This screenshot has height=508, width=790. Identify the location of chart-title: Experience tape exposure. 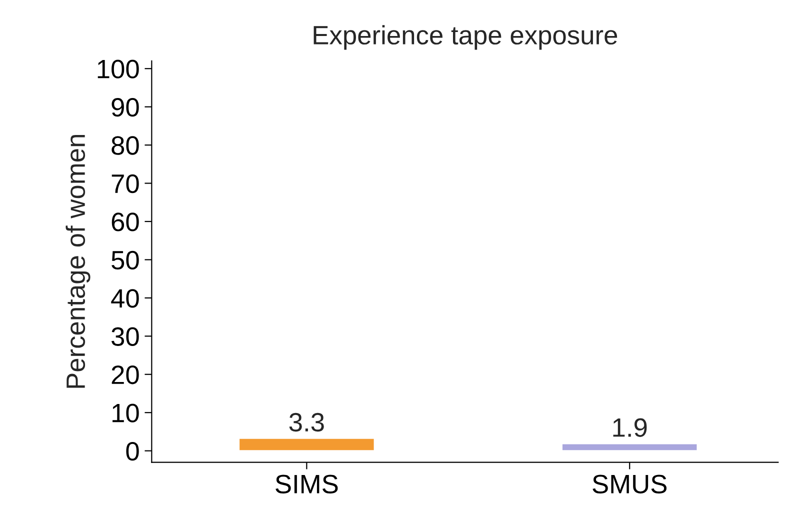
(466, 37).